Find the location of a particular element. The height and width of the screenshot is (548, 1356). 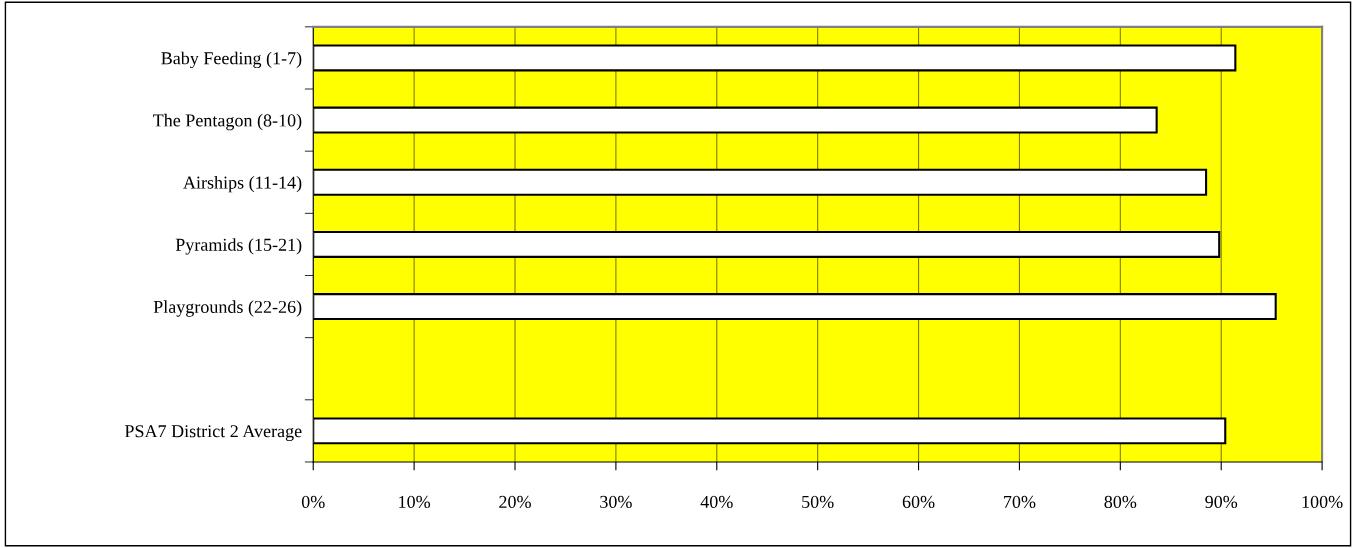

x-tick-label: 30% is located at coordinates (616, 502).